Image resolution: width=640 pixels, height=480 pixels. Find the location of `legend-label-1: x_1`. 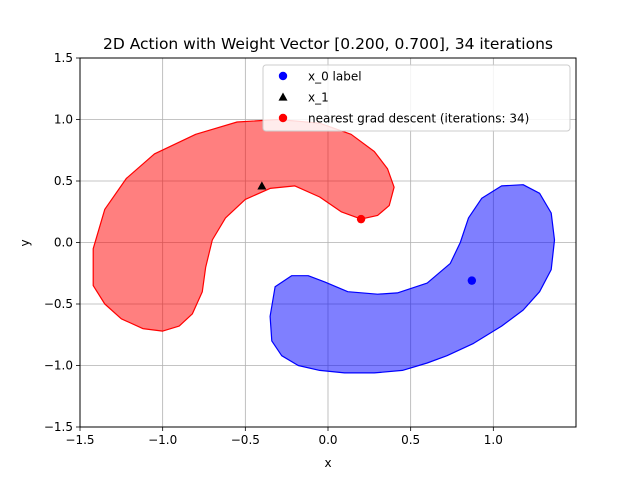

legend-label-1: x_1 is located at coordinates (318, 98).